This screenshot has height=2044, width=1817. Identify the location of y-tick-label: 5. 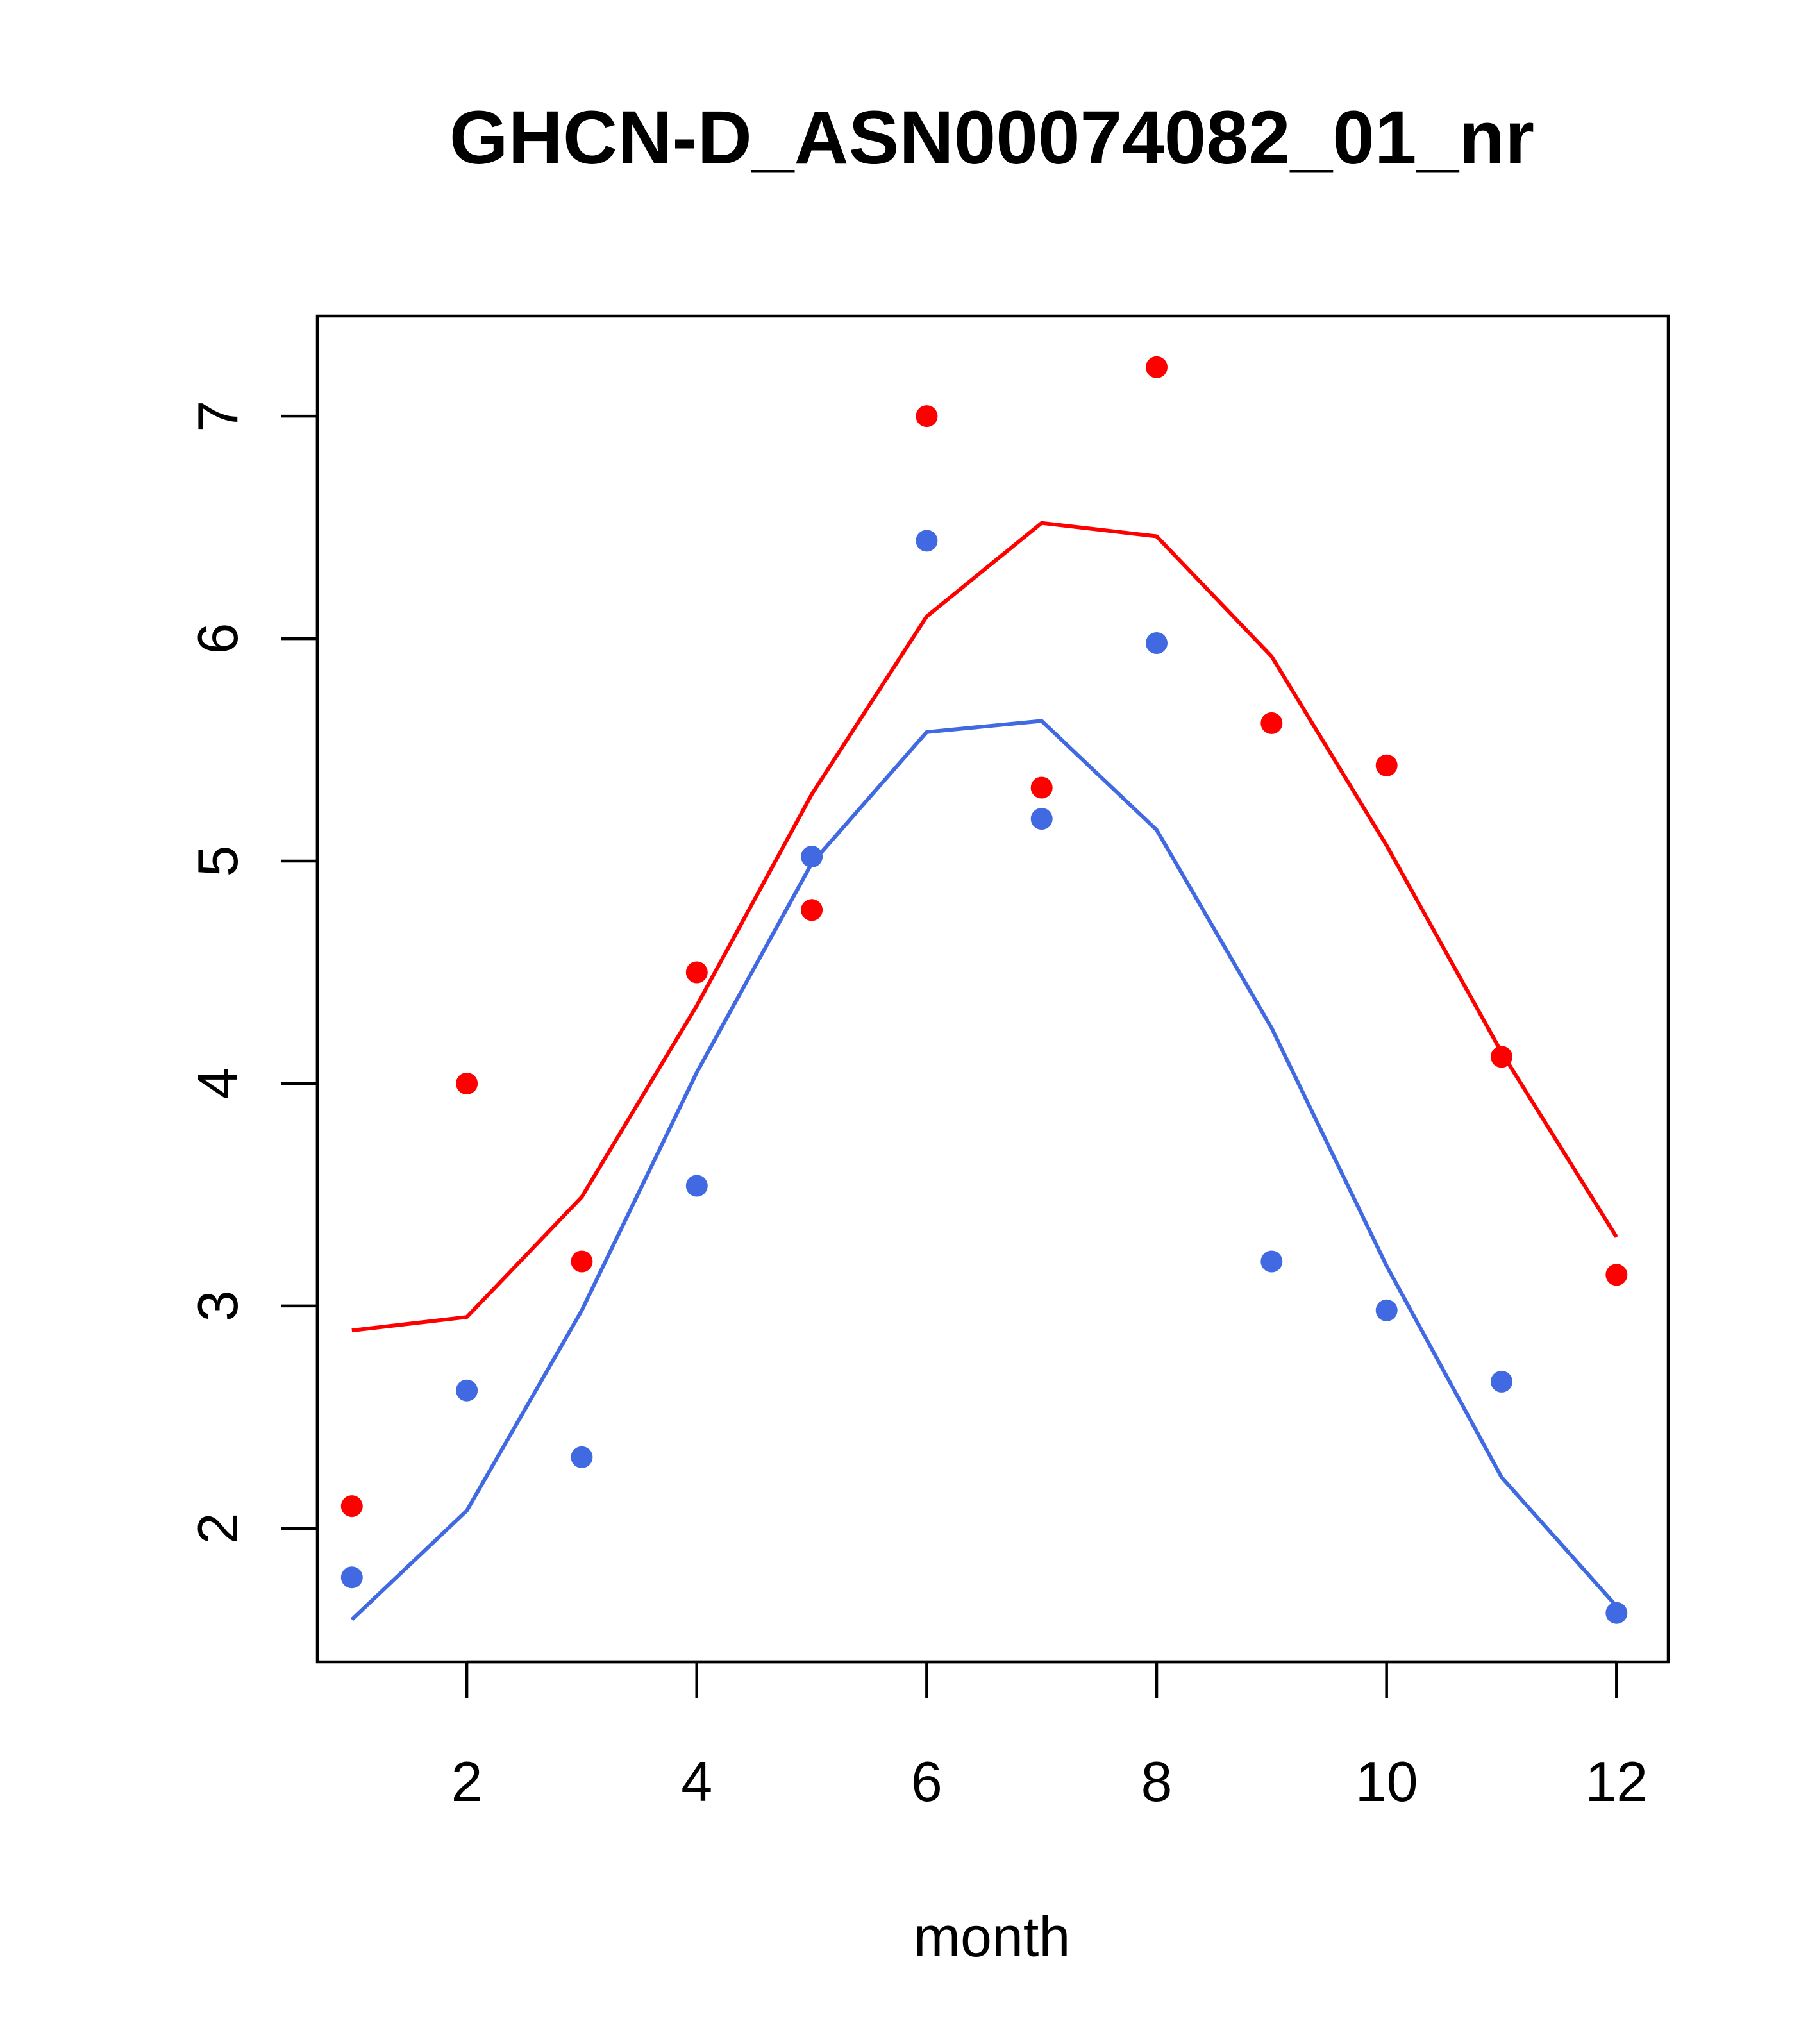
(217, 861).